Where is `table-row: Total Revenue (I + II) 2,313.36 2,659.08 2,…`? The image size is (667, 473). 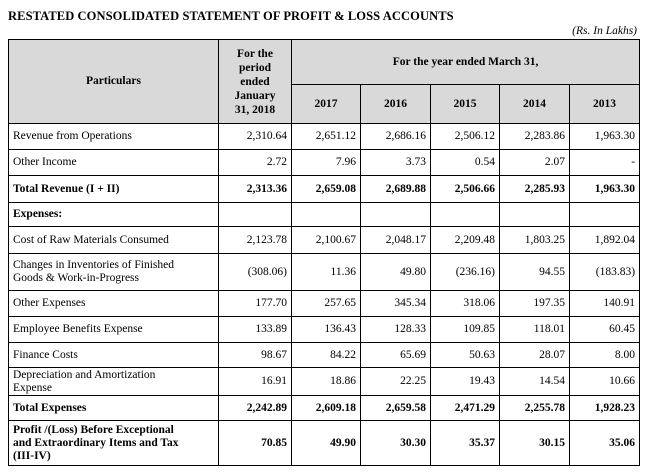 table-row: Total Revenue (I + II) 2,313.36 2,659.08 2,… is located at coordinates (324, 189).